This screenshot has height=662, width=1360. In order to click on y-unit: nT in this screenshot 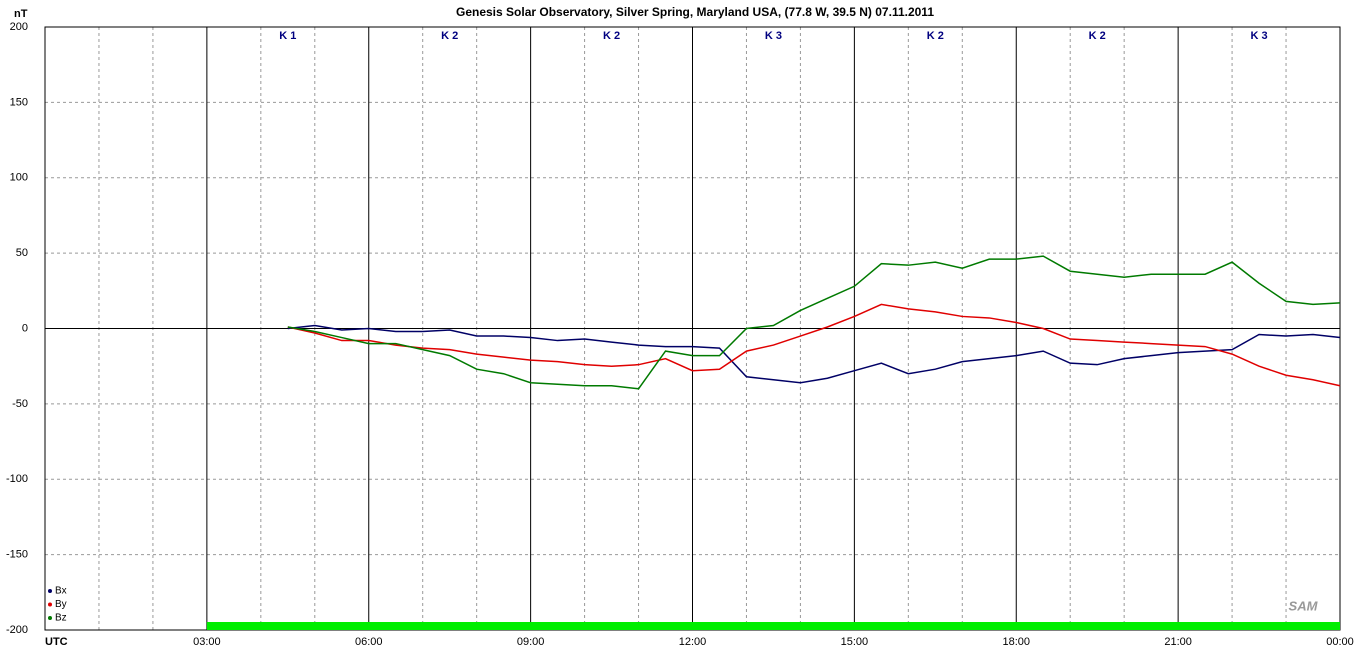, I will do `click(21, 14)`.